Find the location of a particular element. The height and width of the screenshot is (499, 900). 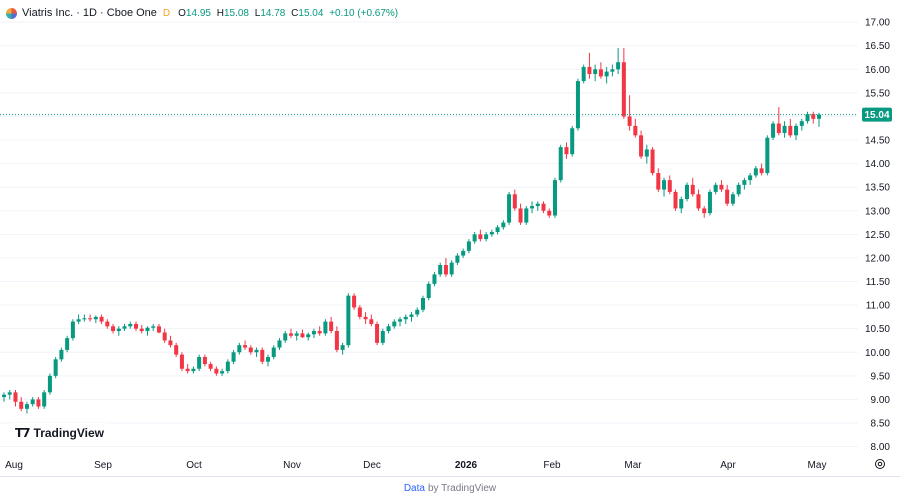

interval-status-dot: D is located at coordinates (166, 13).